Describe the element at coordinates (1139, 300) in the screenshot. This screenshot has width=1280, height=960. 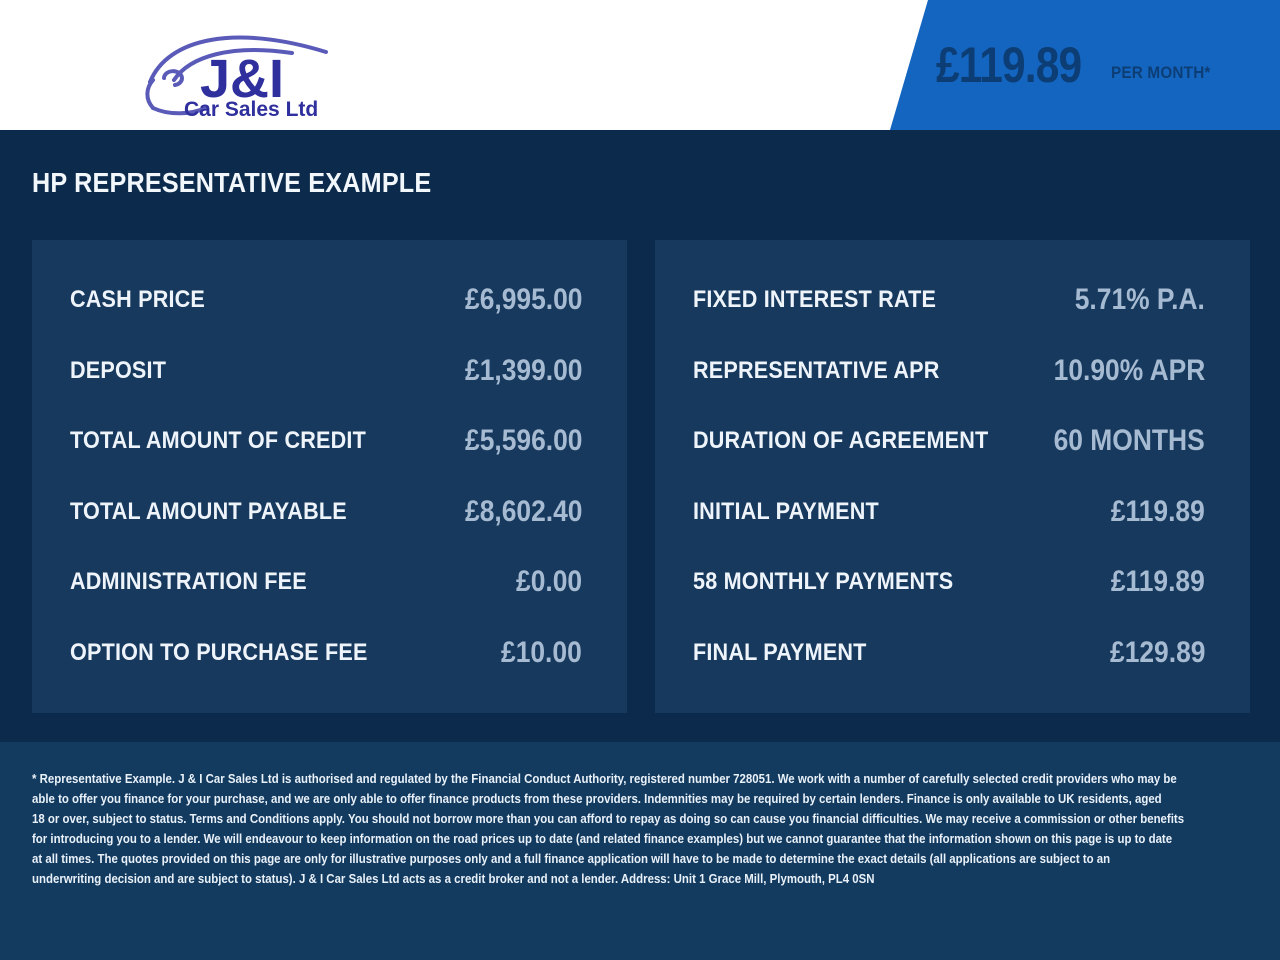
I see `row-value: 5.71% P.A.` at that location.